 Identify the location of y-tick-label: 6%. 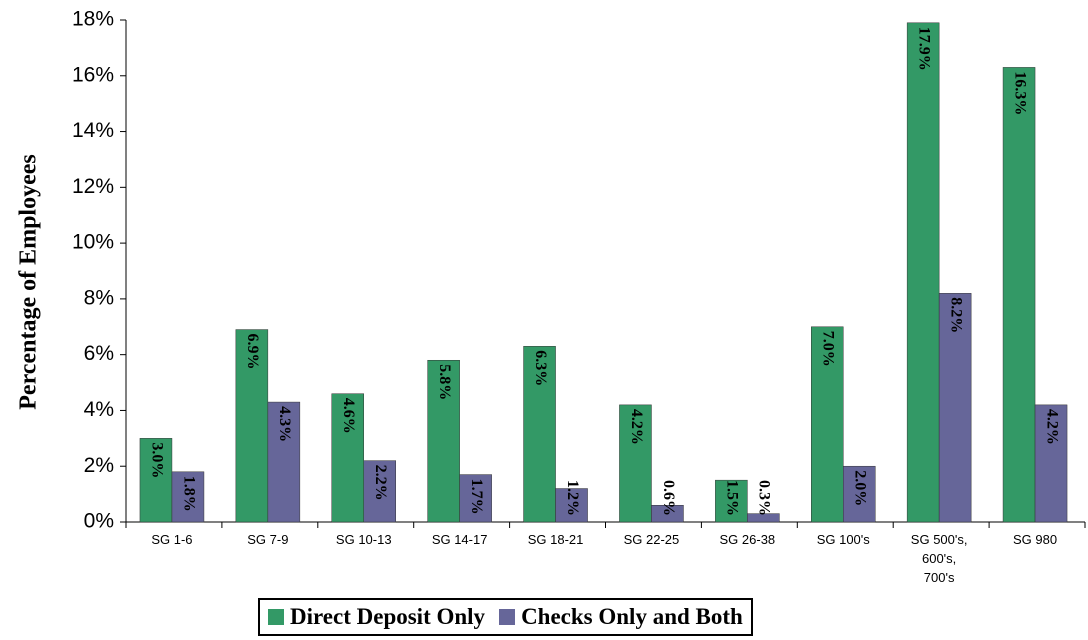
(99, 353).